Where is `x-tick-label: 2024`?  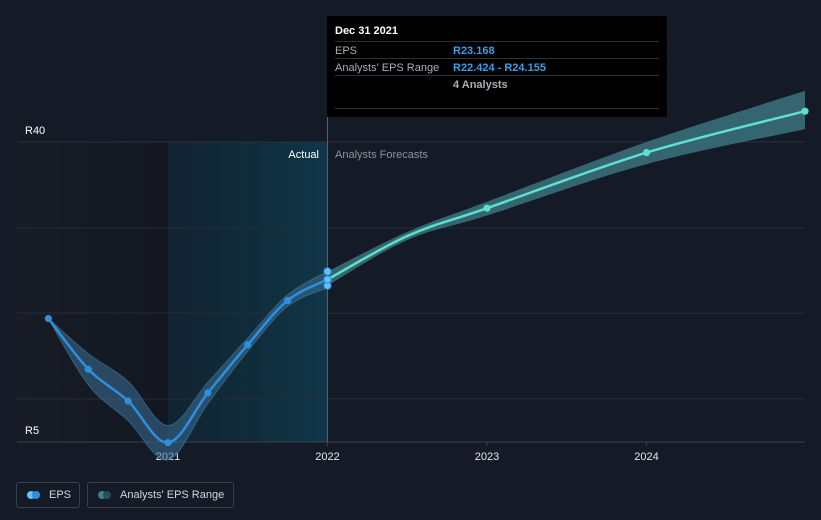
x-tick-label: 2024 is located at coordinates (646, 457).